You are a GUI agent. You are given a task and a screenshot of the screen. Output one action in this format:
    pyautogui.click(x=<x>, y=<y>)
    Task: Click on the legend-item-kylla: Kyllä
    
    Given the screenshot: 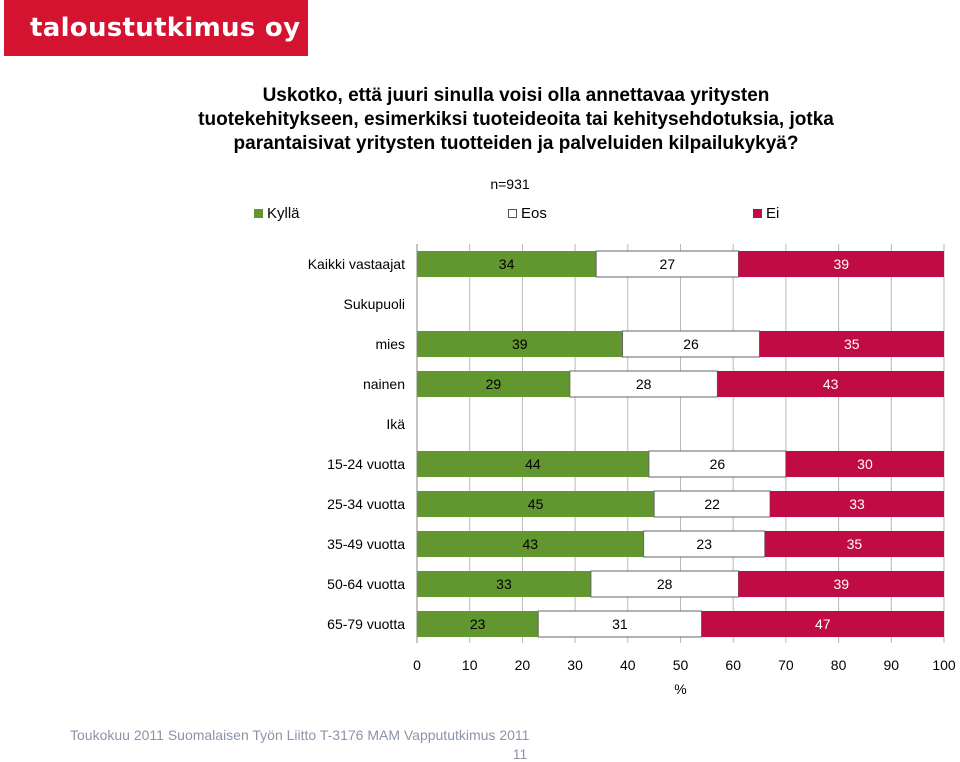 What is the action you would take?
    pyautogui.click(x=277, y=213)
    